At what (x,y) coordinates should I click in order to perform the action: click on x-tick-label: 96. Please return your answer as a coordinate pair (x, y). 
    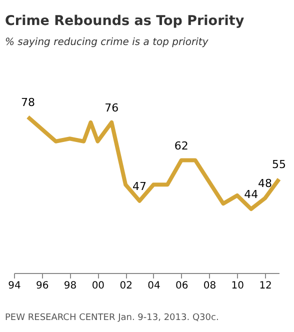
    Looking at the image, I should click on (42, 286).